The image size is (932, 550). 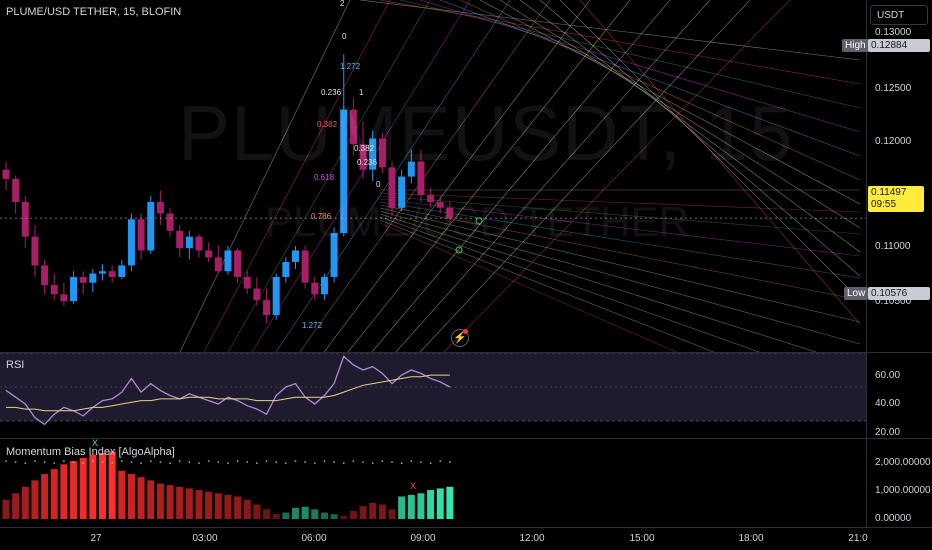 I want to click on rsi-axis: 60.00 40.00 20.00, so click(x=899, y=395).